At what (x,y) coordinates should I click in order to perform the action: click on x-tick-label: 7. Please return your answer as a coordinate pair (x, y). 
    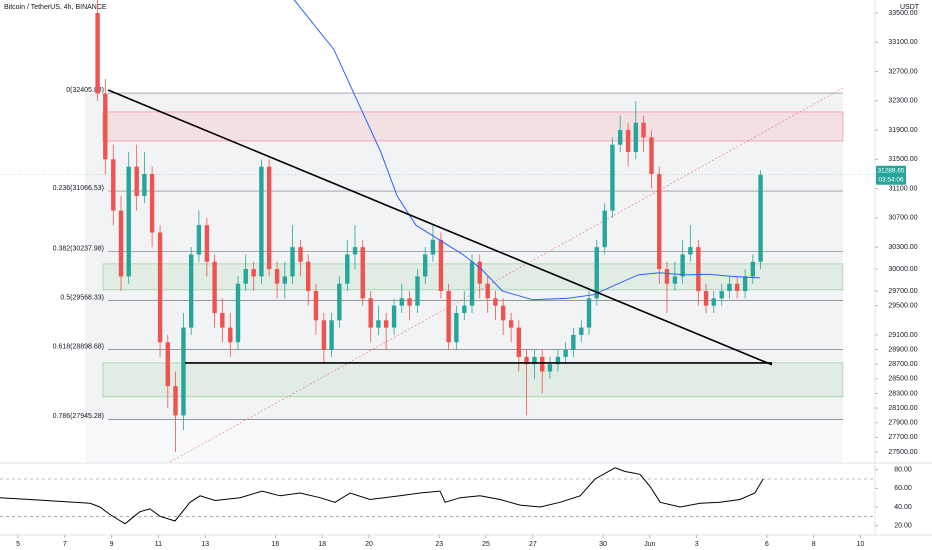
    Looking at the image, I should click on (65, 544).